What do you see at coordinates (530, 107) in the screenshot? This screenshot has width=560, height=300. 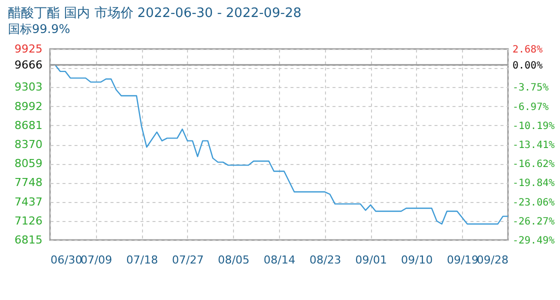 I see `y2-tick-label: -6.97%` at bounding box center [530, 107].